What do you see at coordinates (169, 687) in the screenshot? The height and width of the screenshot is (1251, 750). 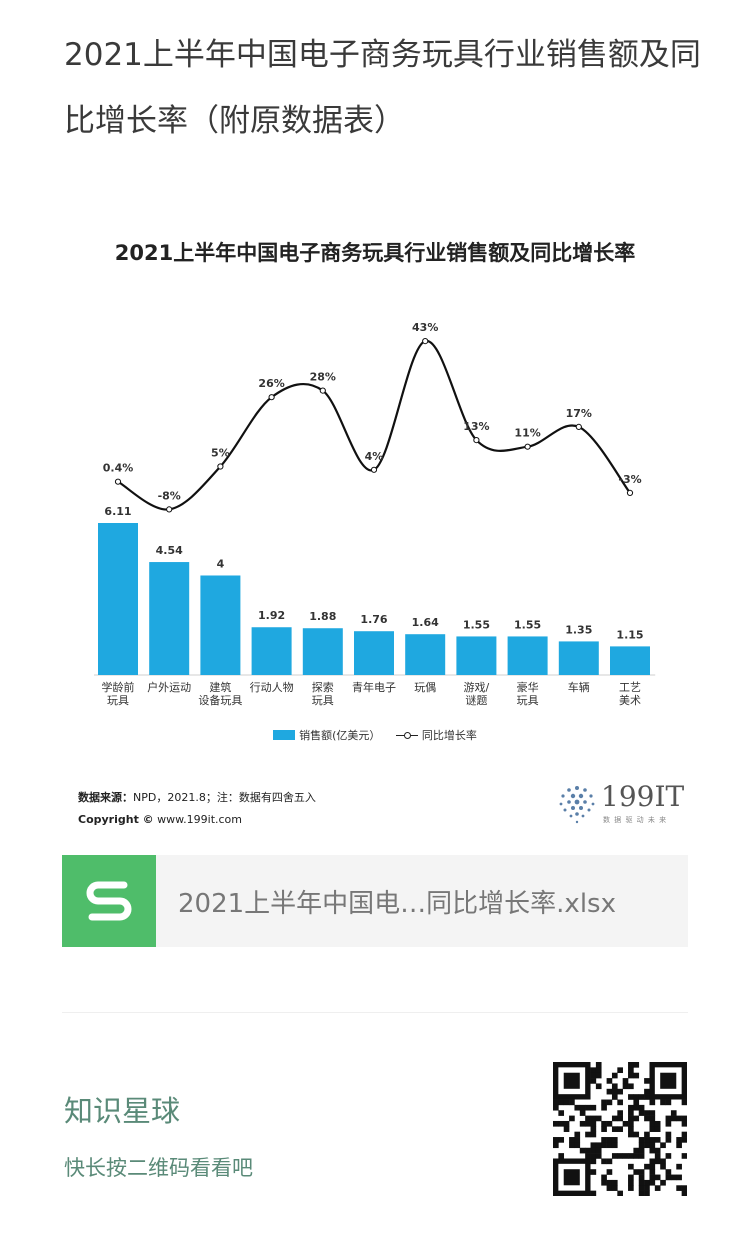 I see `category-label-1: 户外运动` at bounding box center [169, 687].